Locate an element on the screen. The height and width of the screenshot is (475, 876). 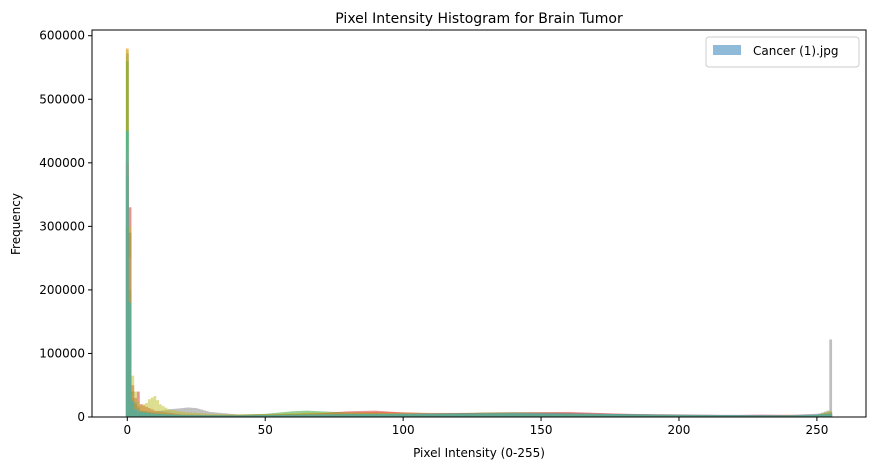
y-tick-label: 600000 is located at coordinates (62, 36).